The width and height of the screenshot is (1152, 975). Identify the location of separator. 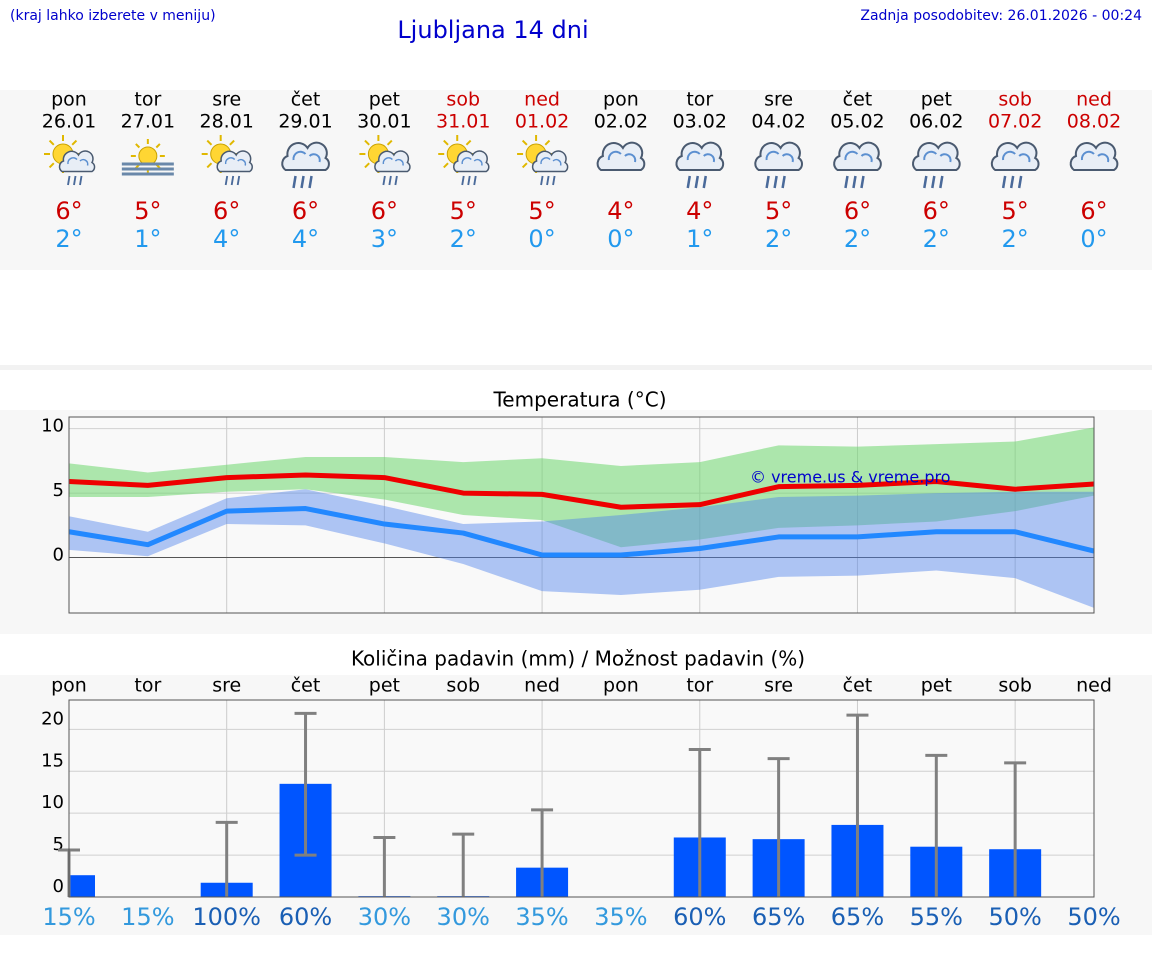
(576, 367).